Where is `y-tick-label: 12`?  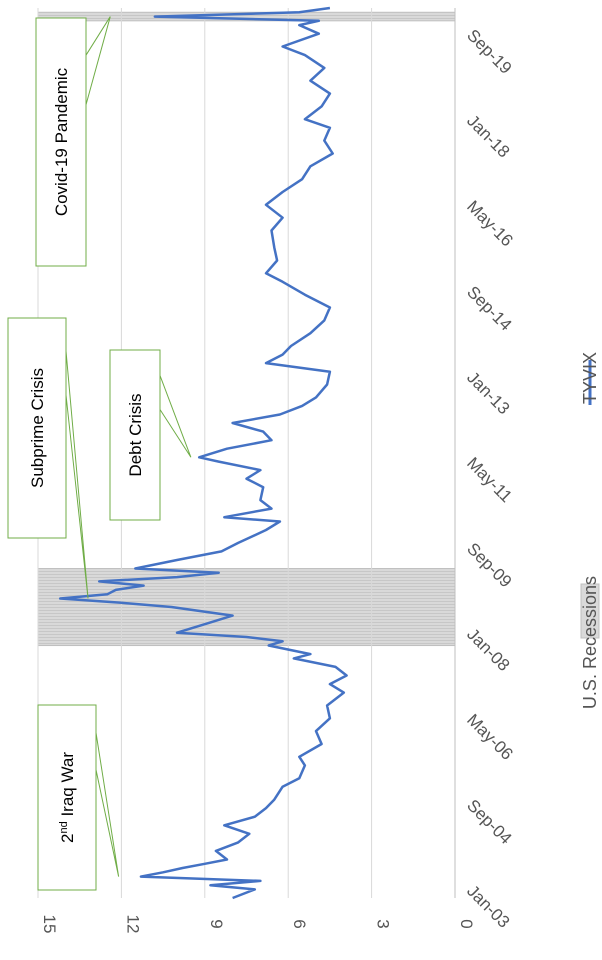 y-tick-label: 12 is located at coordinates (132, 924).